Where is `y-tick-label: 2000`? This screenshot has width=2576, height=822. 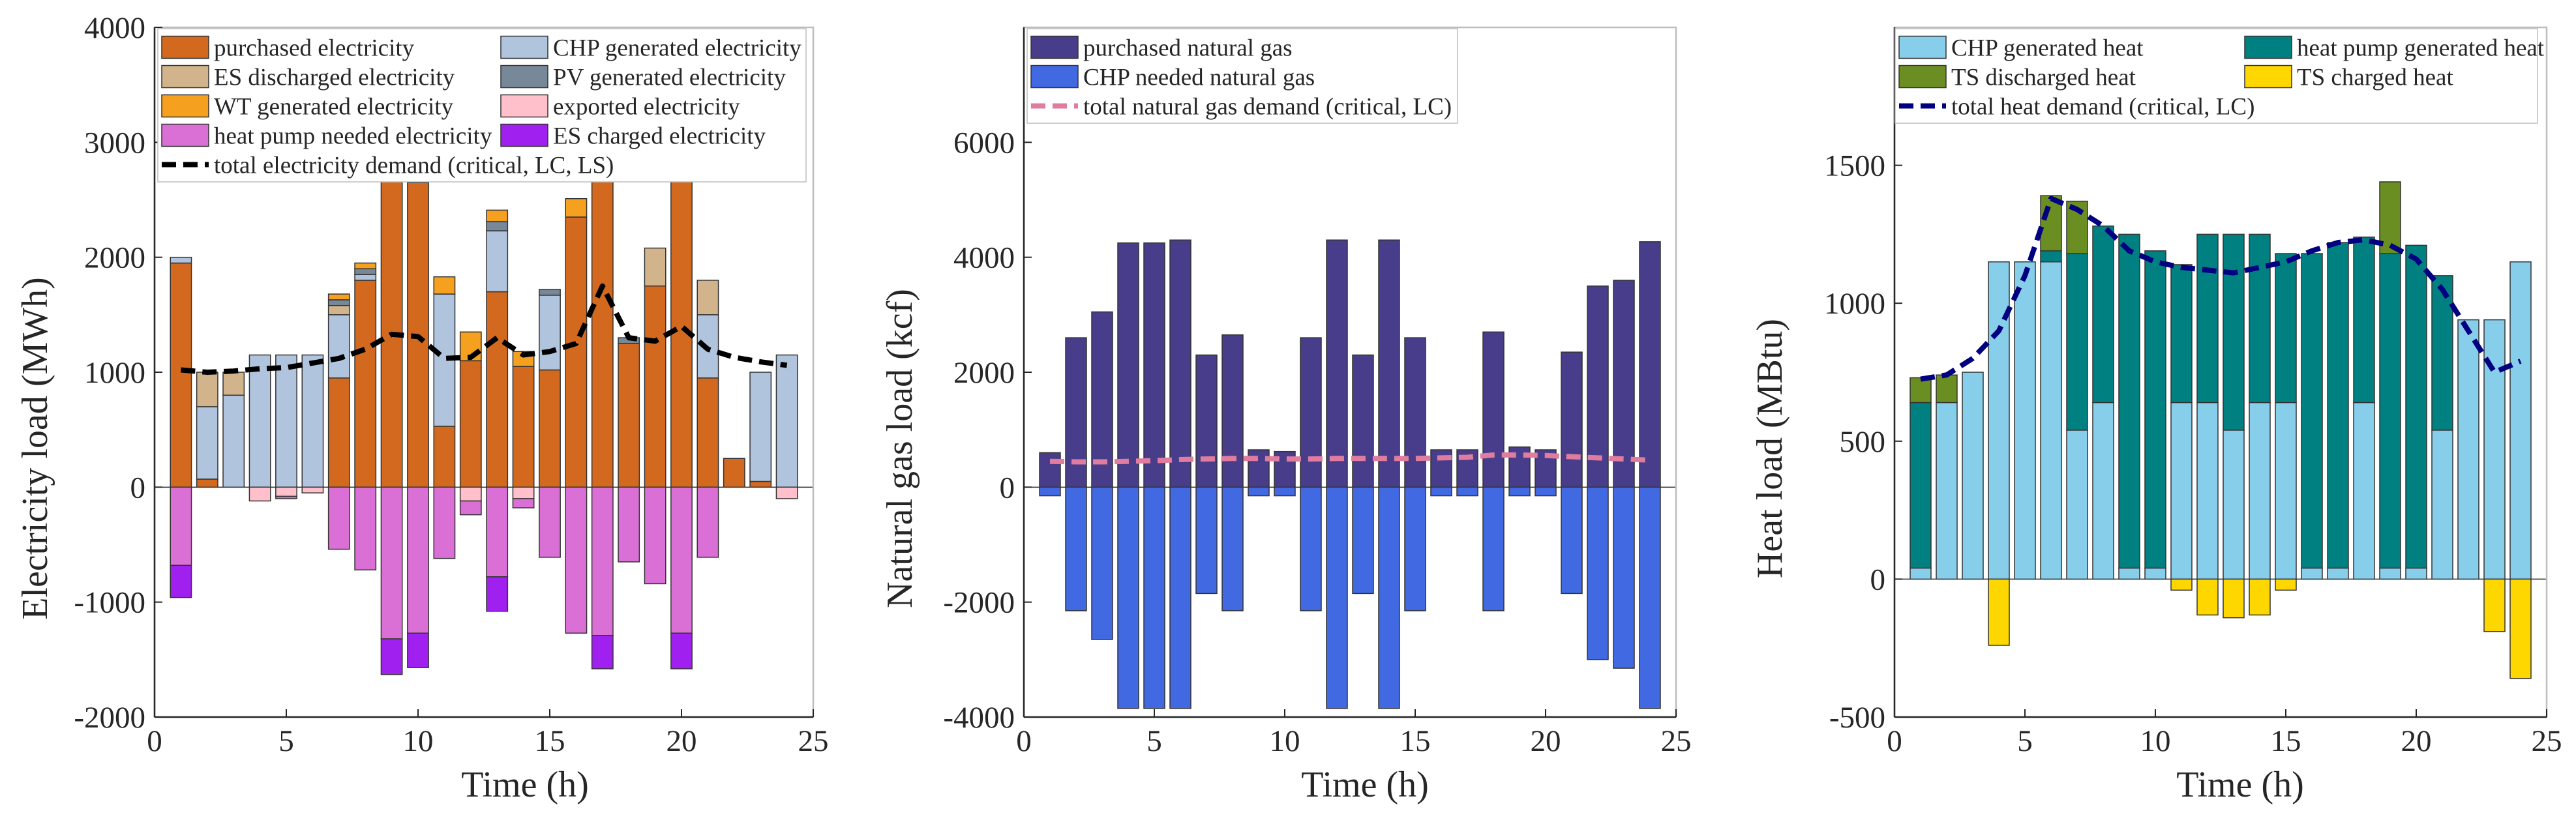 y-tick-label: 2000 is located at coordinates (984, 373).